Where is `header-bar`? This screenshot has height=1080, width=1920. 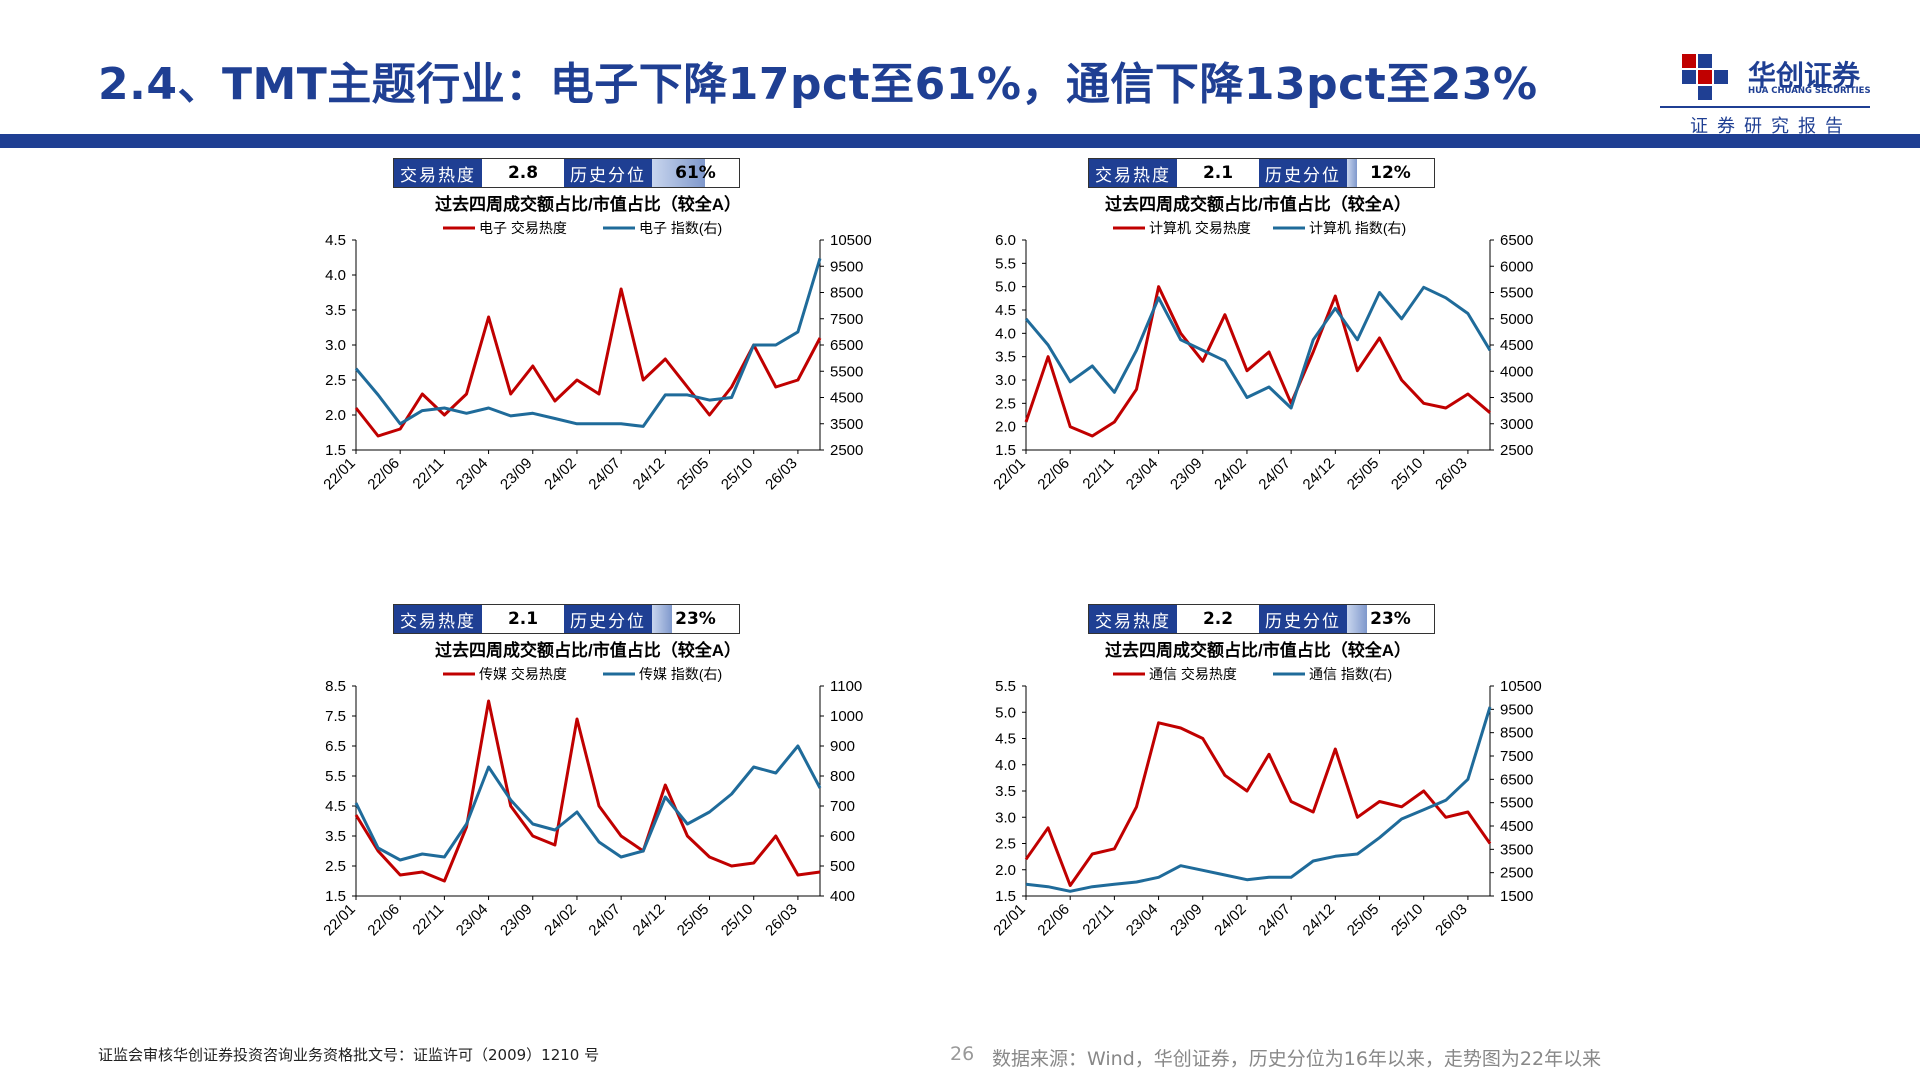 header-bar is located at coordinates (960, 141).